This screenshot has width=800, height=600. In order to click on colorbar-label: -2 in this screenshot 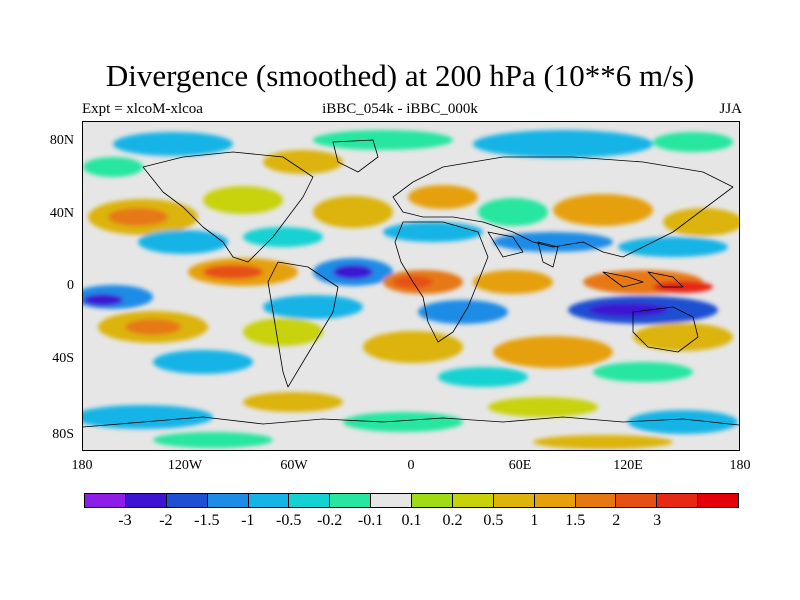, I will do `click(166, 520)`.